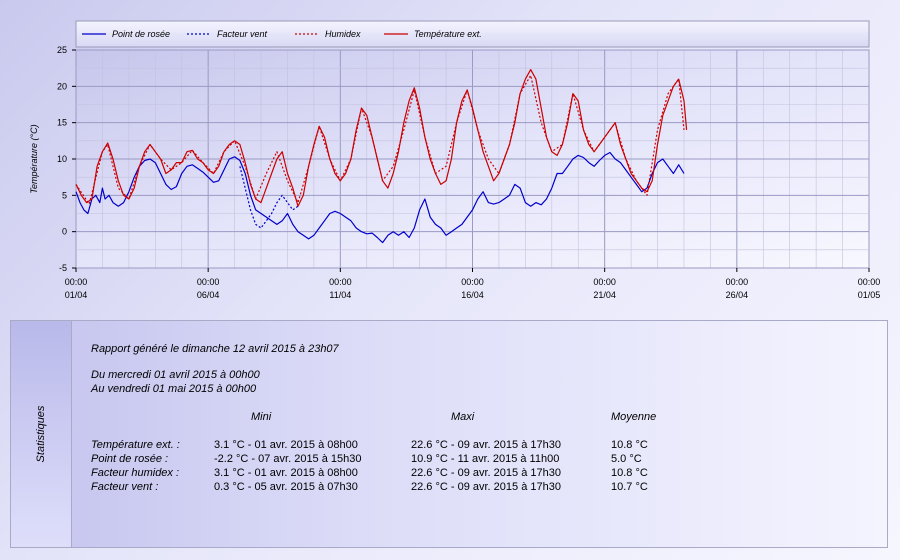  Describe the element at coordinates (737, 295) in the screenshot. I see `x-tick-date: 26/04` at that location.